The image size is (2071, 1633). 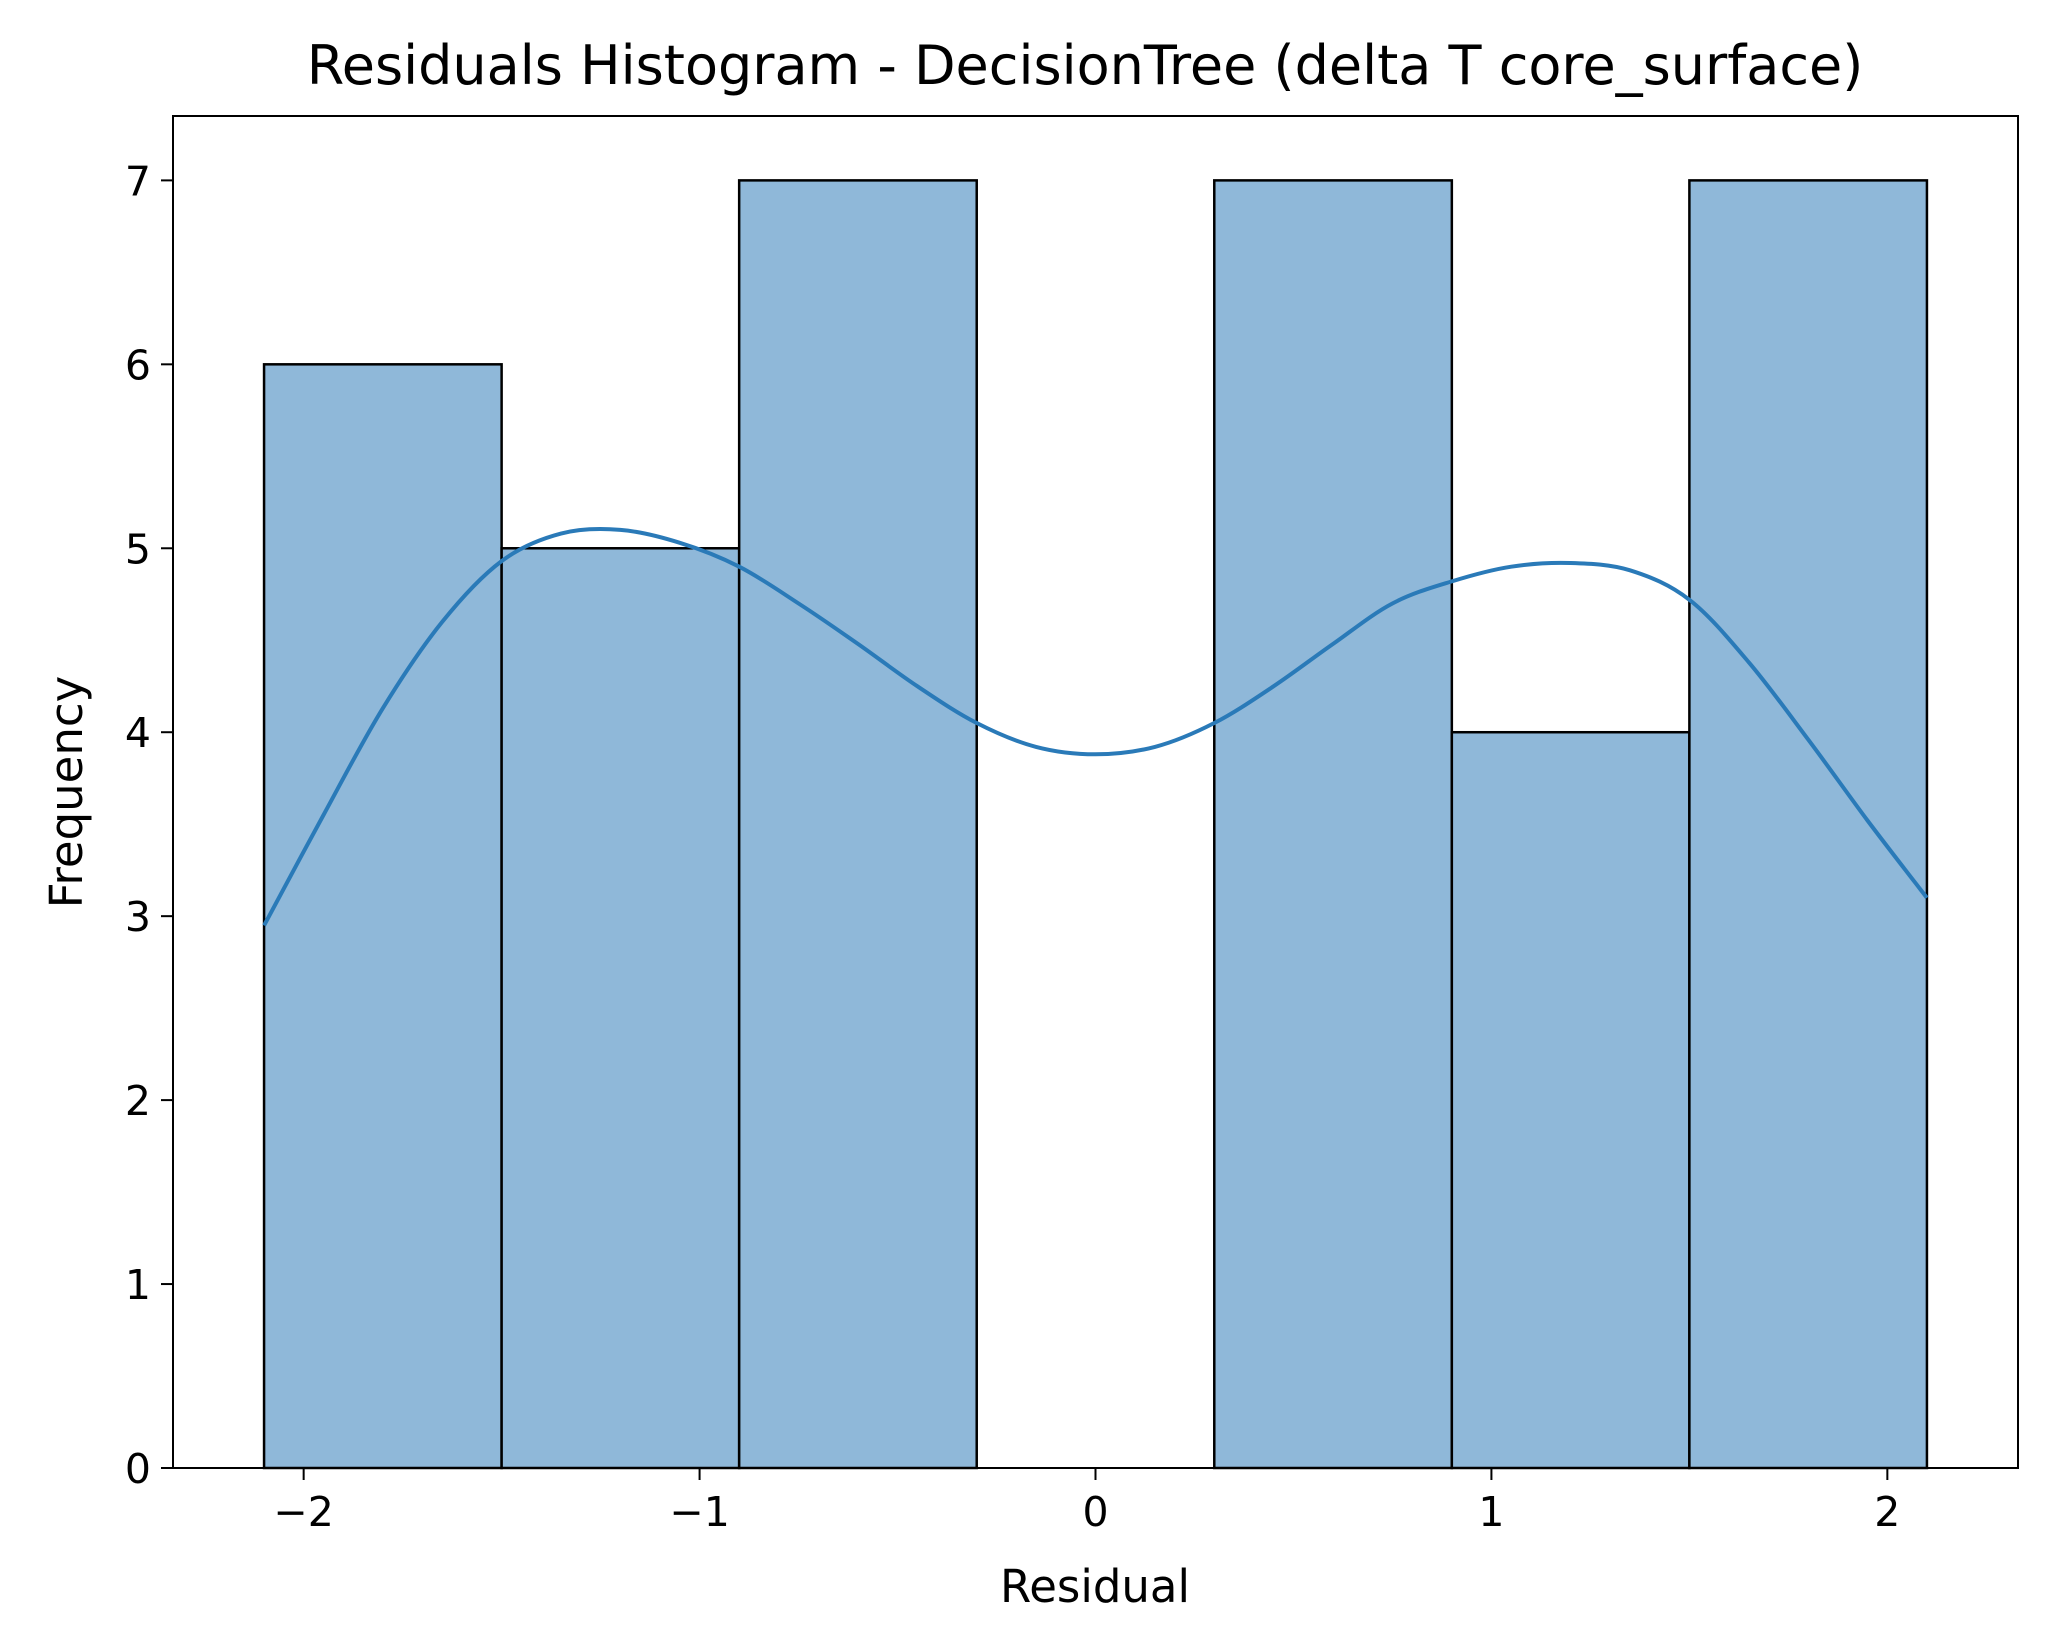 I want to click on x-axis-ticks: −2 −1 0 1 2, so click(x=1086, y=1502).